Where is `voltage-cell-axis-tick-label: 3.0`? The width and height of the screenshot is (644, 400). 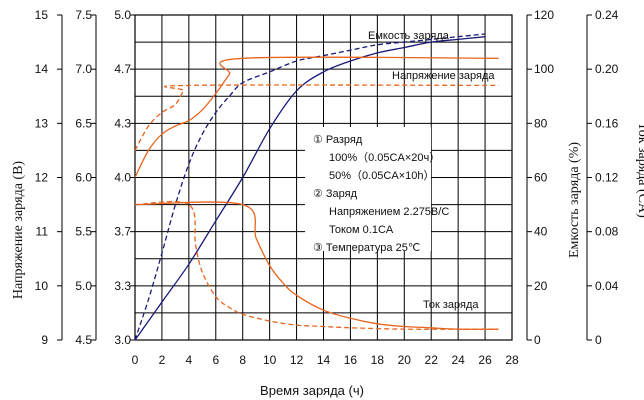
voltage-cell-axis-tick-label: 3.0 is located at coordinates (122, 340).